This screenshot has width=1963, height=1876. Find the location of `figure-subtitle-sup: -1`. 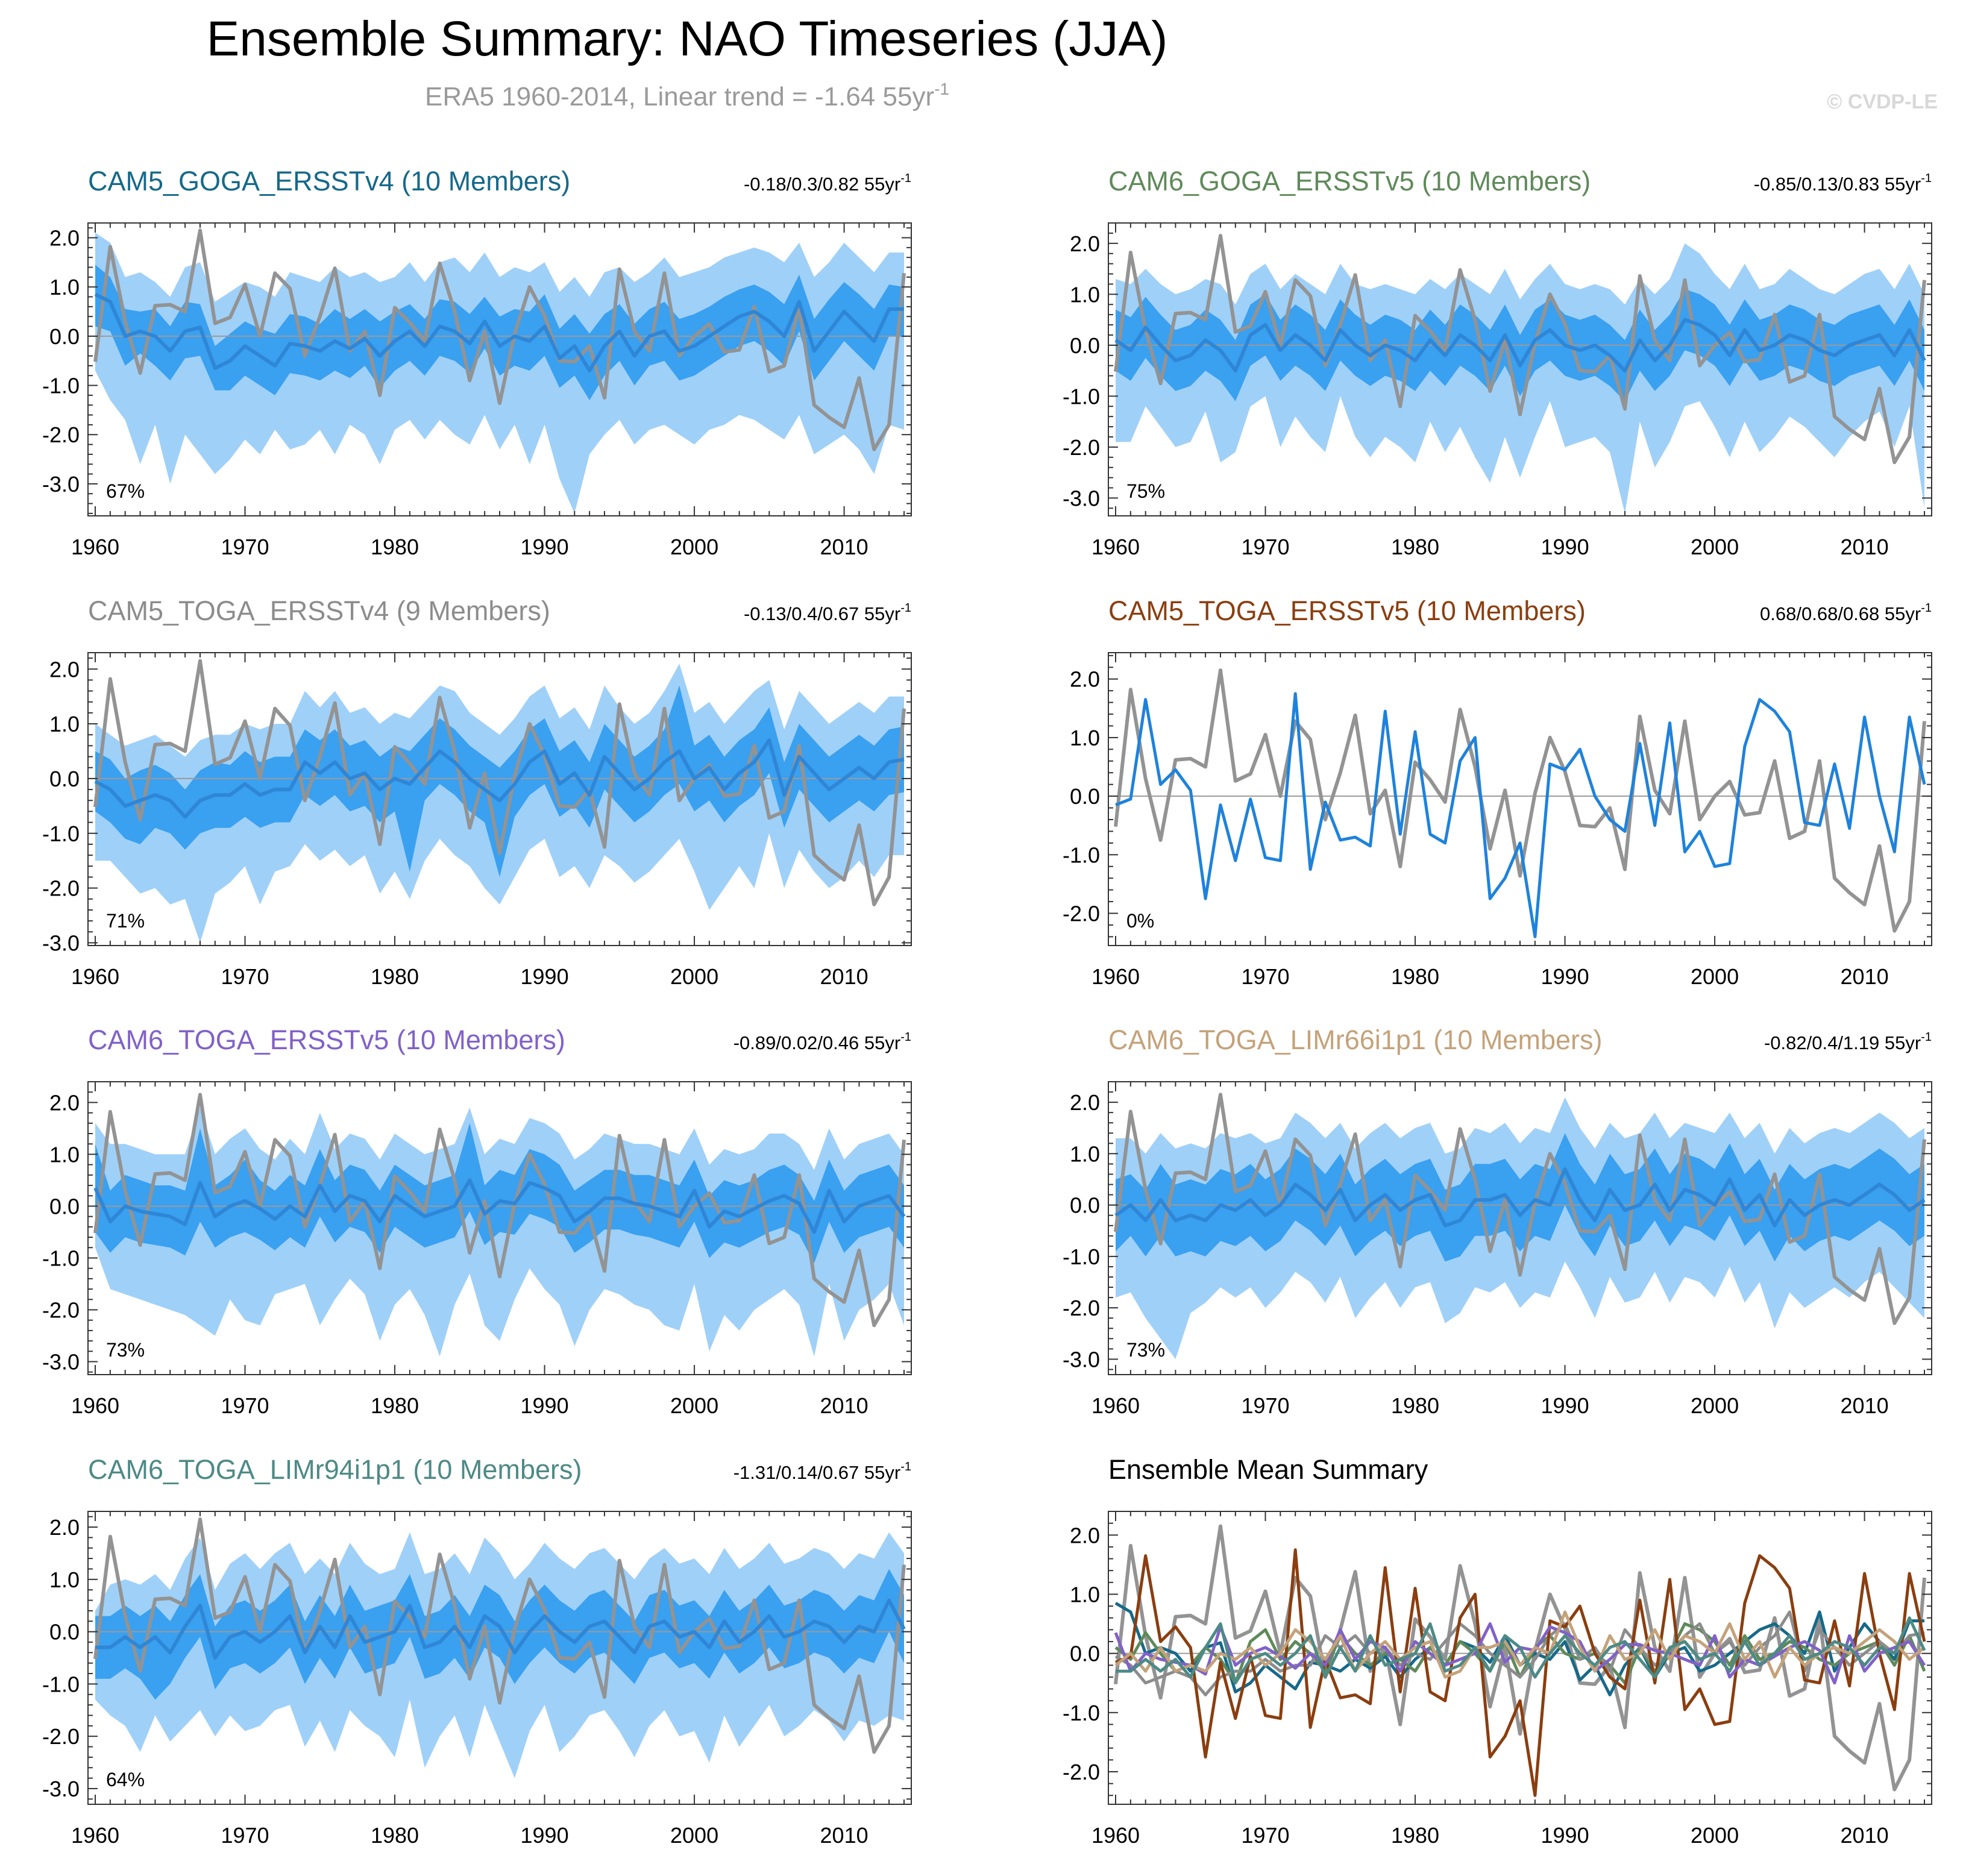

figure-subtitle-sup: -1 is located at coordinates (941, 89).